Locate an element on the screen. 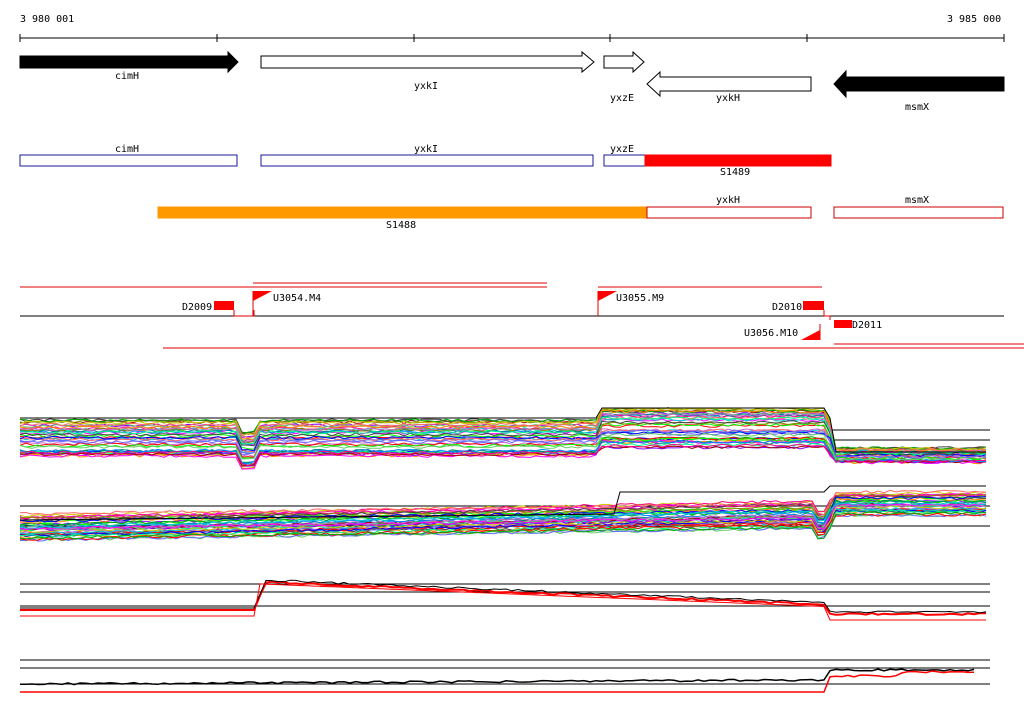 This screenshot has width=1024, height=714. segment-S1489 is located at coordinates (738, 160).